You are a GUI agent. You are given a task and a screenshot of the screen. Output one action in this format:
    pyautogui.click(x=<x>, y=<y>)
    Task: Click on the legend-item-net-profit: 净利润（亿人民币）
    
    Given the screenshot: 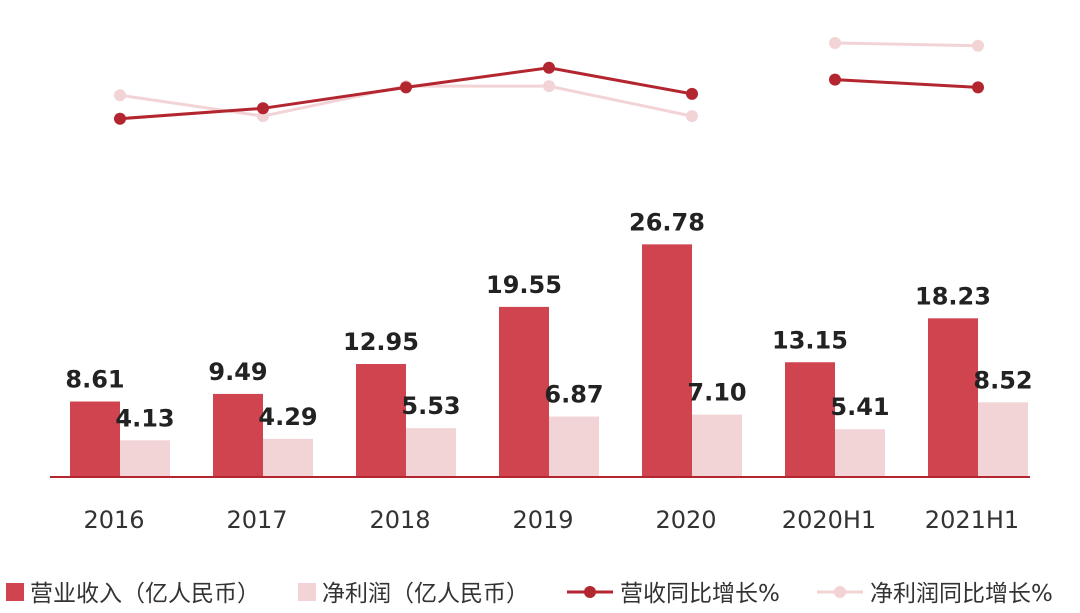 What is the action you would take?
    pyautogui.click(x=413, y=594)
    